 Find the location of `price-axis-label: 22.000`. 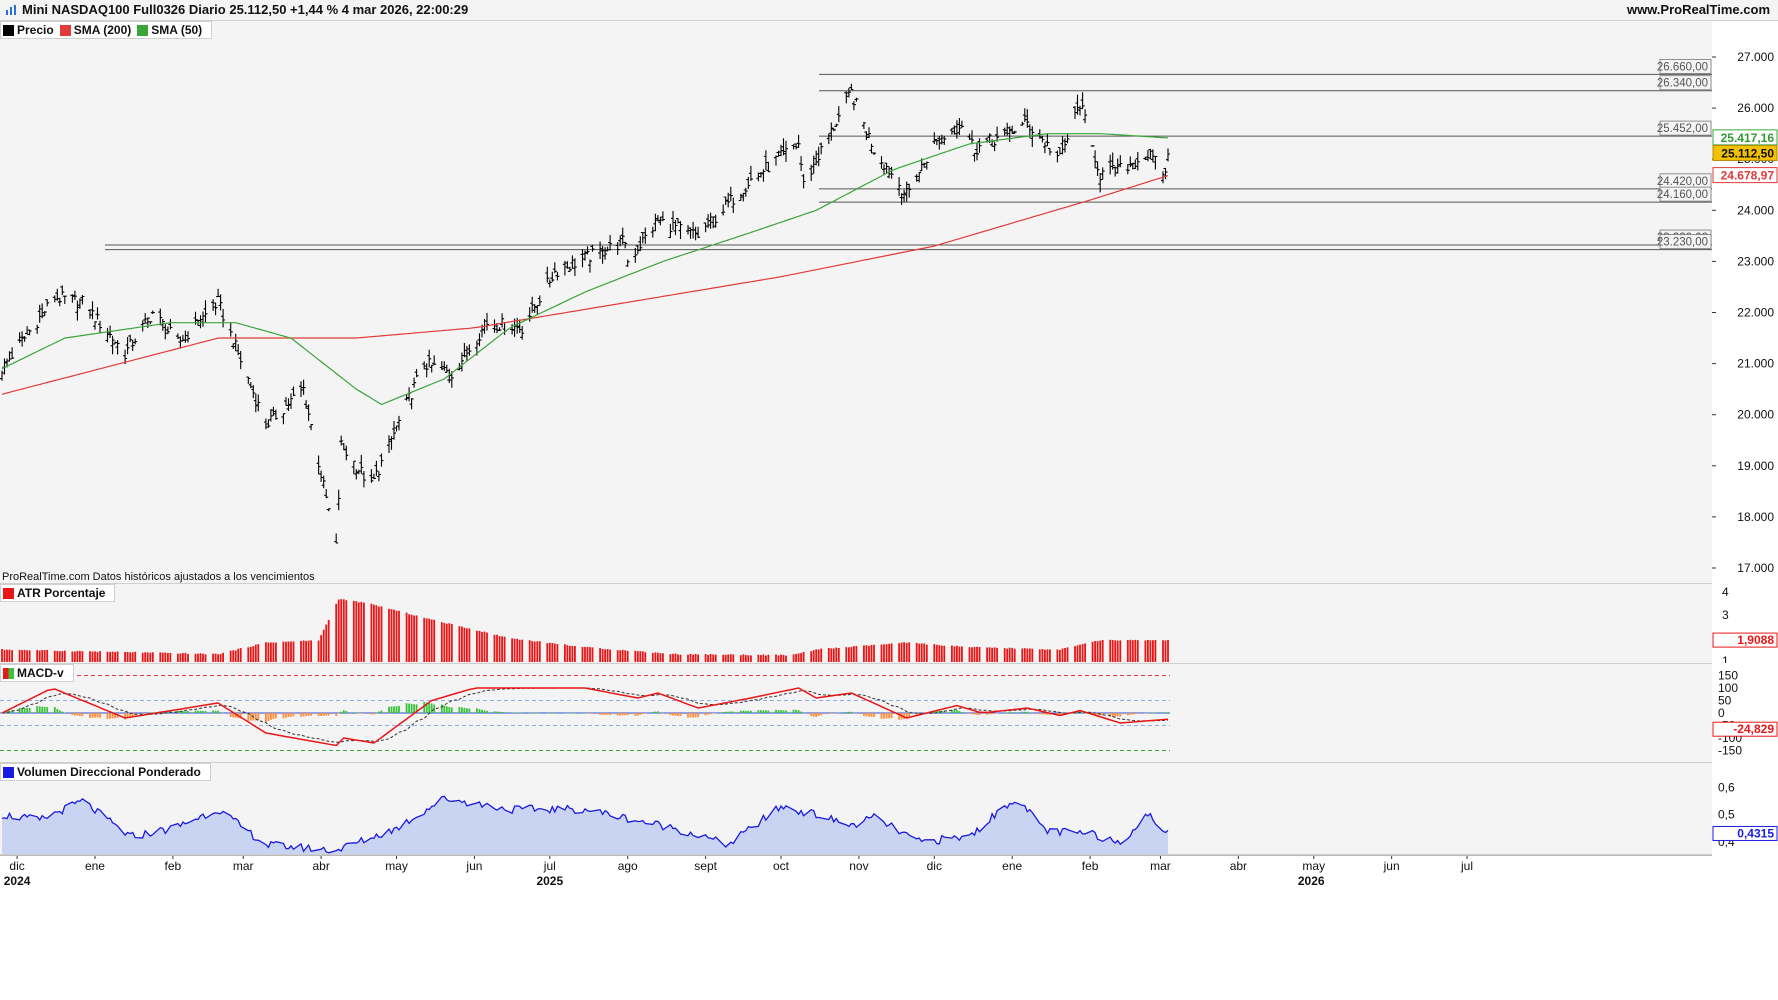

price-axis-label: 22.000 is located at coordinates (1755, 313).